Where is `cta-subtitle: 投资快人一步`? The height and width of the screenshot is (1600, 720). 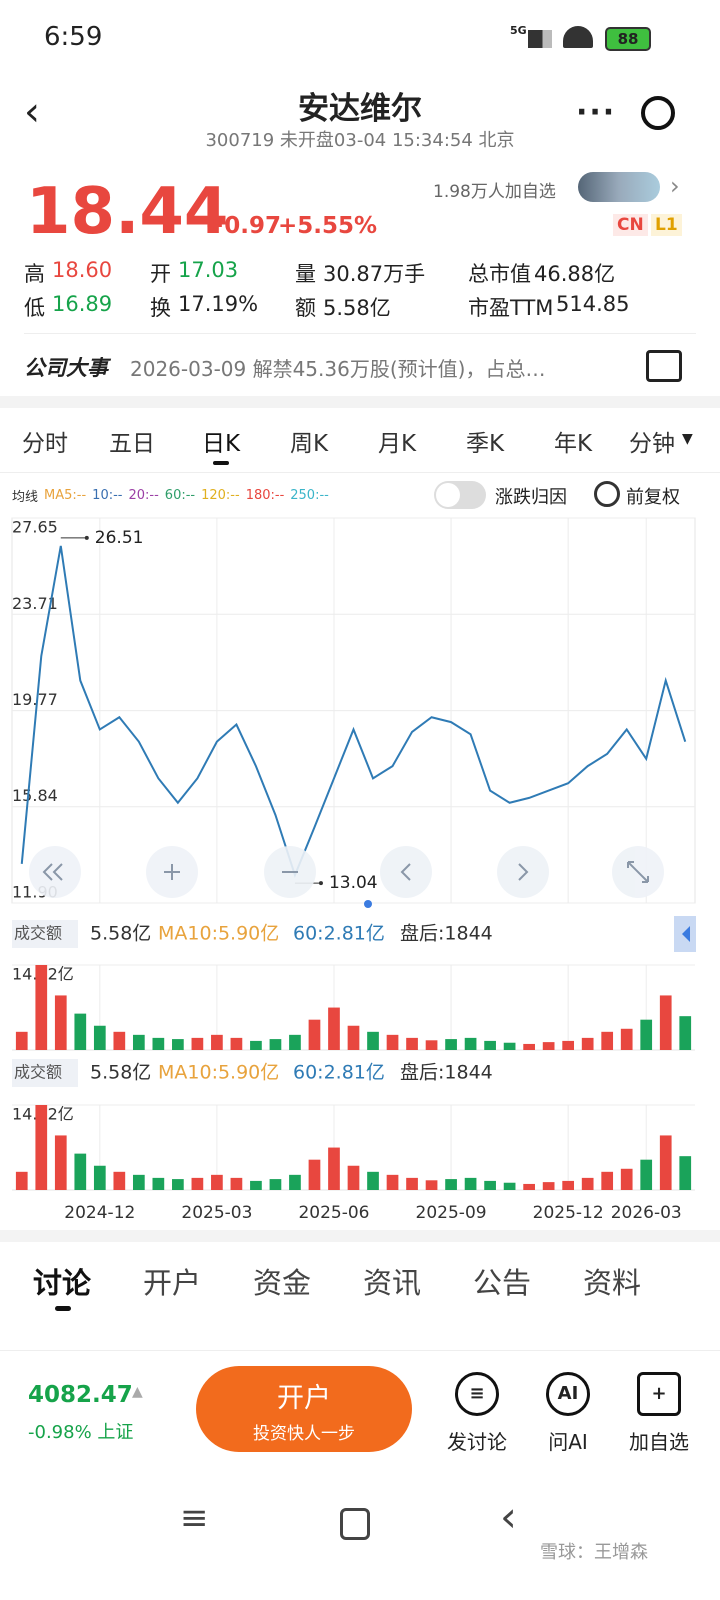 cta-subtitle: 投资快人一步 is located at coordinates (304, 1434).